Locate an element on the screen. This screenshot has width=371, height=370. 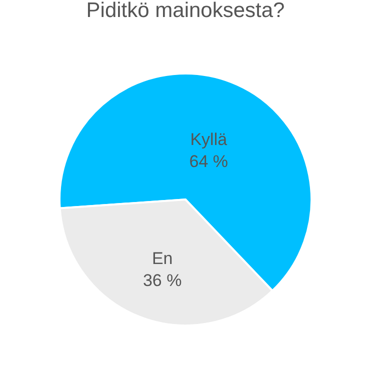
slice-label: En is located at coordinates (162, 258).